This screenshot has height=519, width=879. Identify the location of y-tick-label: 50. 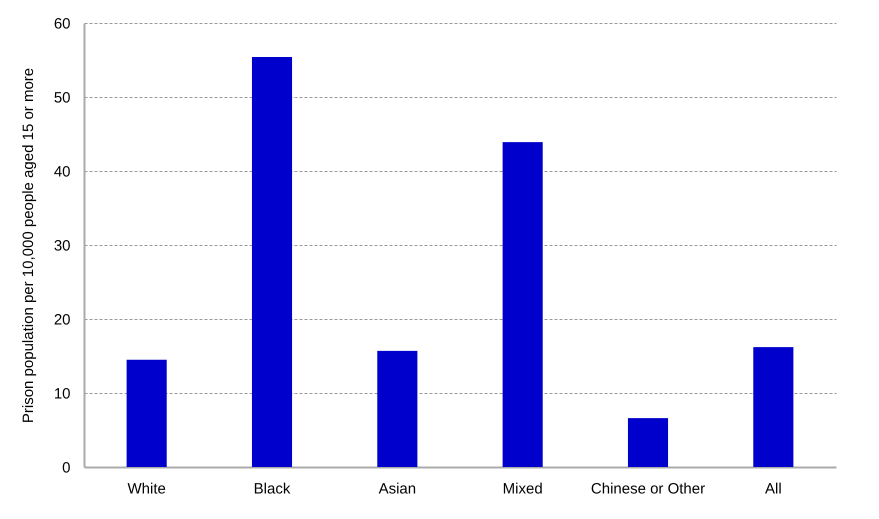
(62, 98).